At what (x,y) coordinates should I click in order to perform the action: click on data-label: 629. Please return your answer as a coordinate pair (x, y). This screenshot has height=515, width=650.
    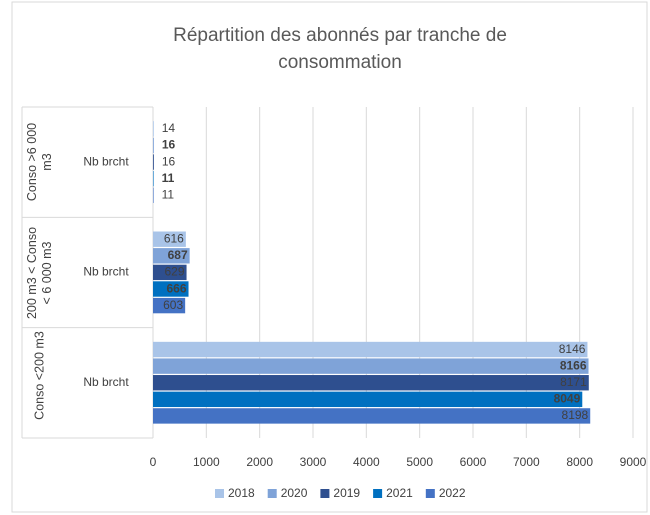
    Looking at the image, I should click on (175, 272).